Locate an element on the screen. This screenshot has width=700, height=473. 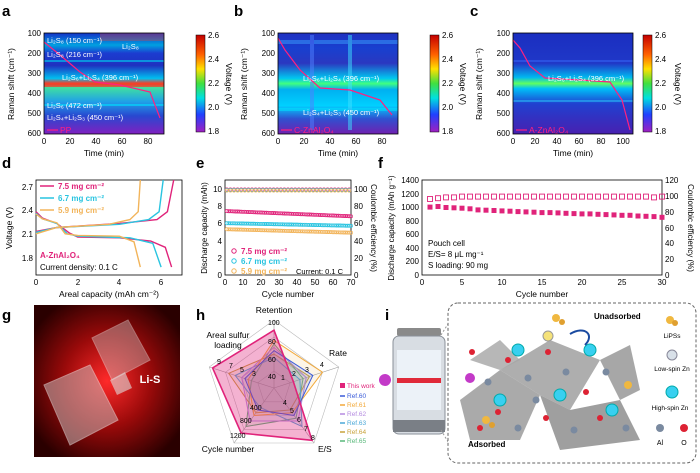
tick: 7 is located at coordinates (306, 429).